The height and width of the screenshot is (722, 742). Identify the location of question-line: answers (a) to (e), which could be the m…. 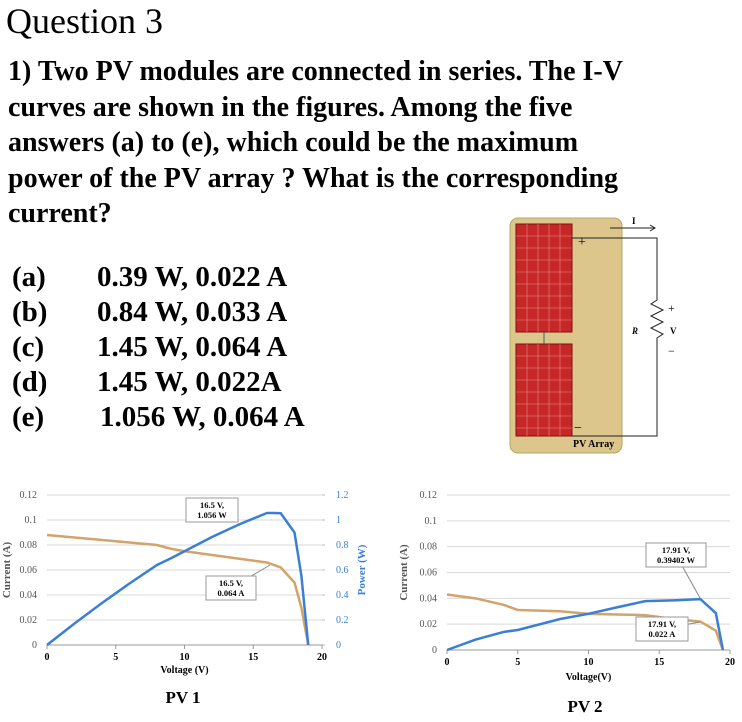
(293, 142).